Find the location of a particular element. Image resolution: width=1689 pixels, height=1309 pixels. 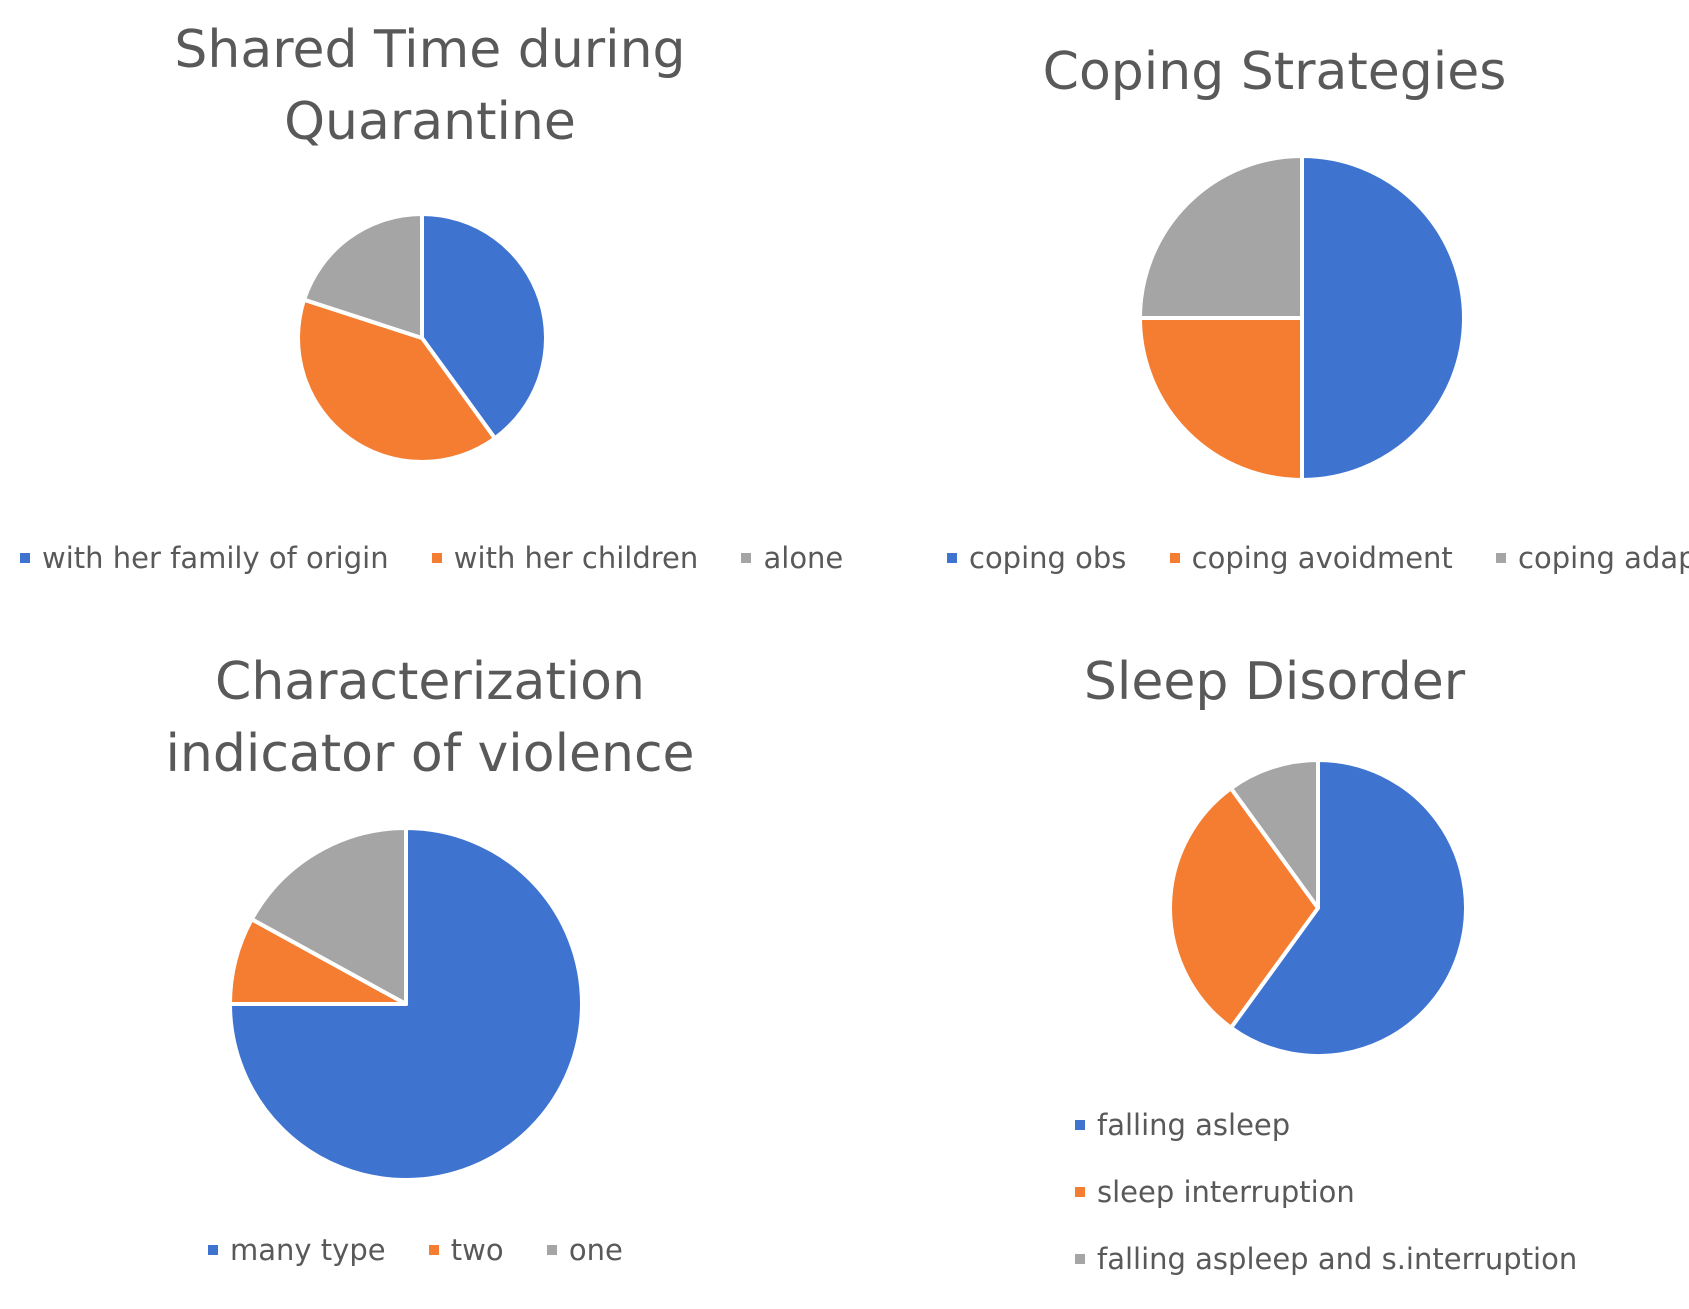

legend-label: one is located at coordinates (595, 1250).